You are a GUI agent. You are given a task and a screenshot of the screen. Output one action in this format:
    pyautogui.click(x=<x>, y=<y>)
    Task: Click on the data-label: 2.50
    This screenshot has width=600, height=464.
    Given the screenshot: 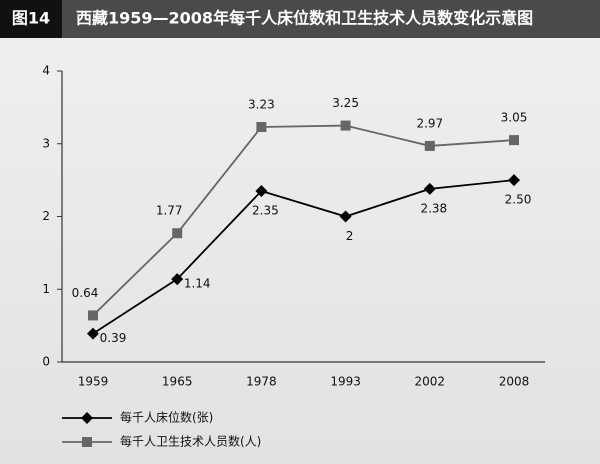 What is the action you would take?
    pyautogui.click(x=518, y=200)
    